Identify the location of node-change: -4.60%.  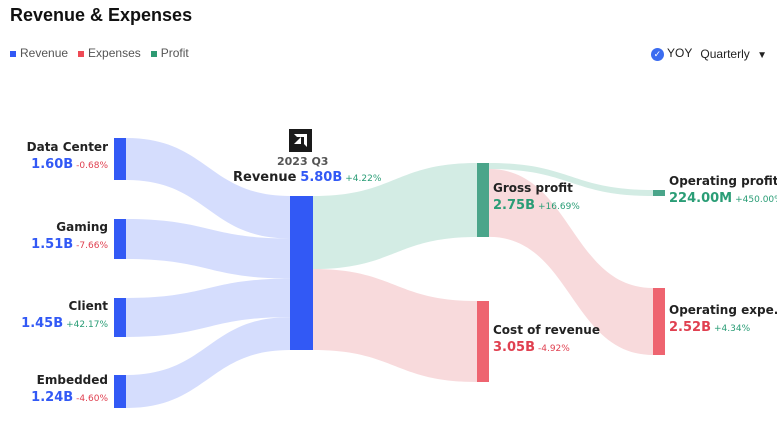
(92, 398).